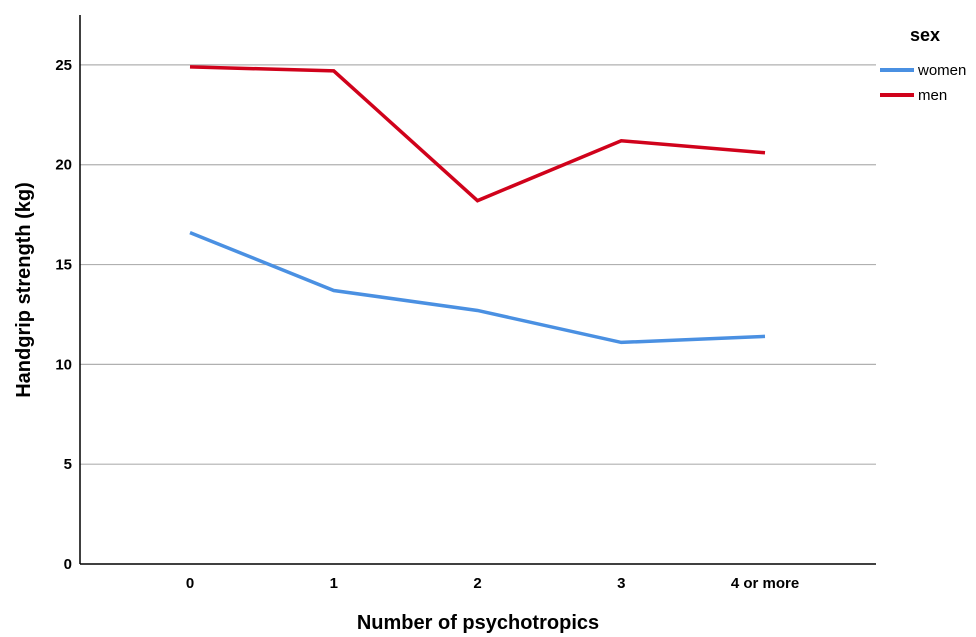  What do you see at coordinates (941, 70) in the screenshot?
I see `legend-label-women: women` at bounding box center [941, 70].